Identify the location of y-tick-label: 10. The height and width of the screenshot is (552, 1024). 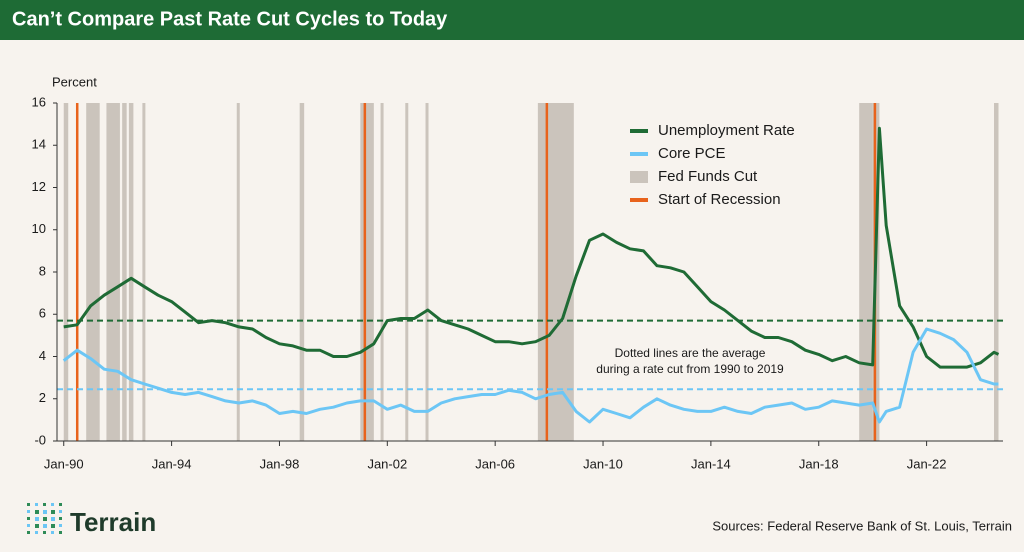
(39, 228).